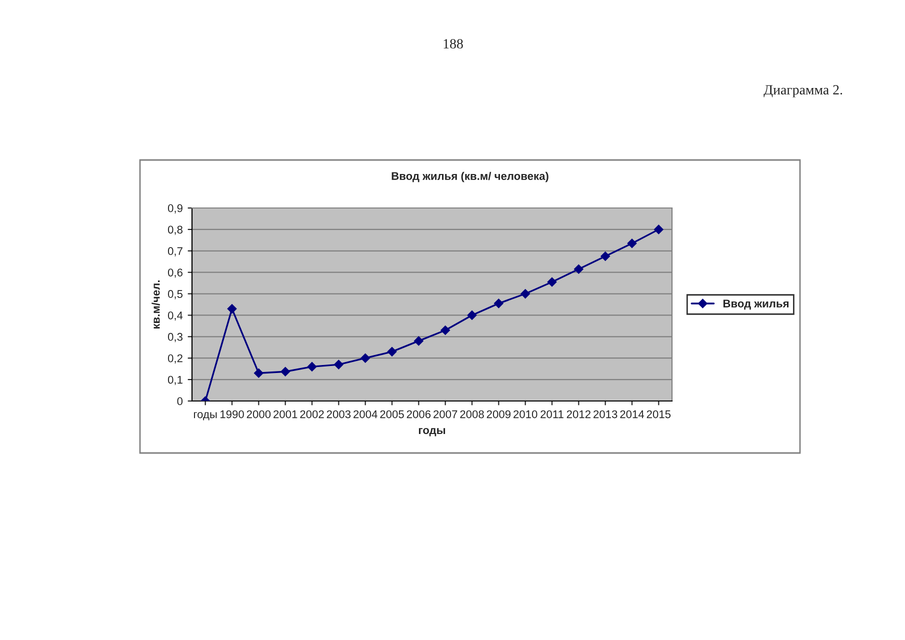 The width and height of the screenshot is (905, 640). What do you see at coordinates (526, 414) in the screenshot?
I see `x-tick-label: 2010` at bounding box center [526, 414].